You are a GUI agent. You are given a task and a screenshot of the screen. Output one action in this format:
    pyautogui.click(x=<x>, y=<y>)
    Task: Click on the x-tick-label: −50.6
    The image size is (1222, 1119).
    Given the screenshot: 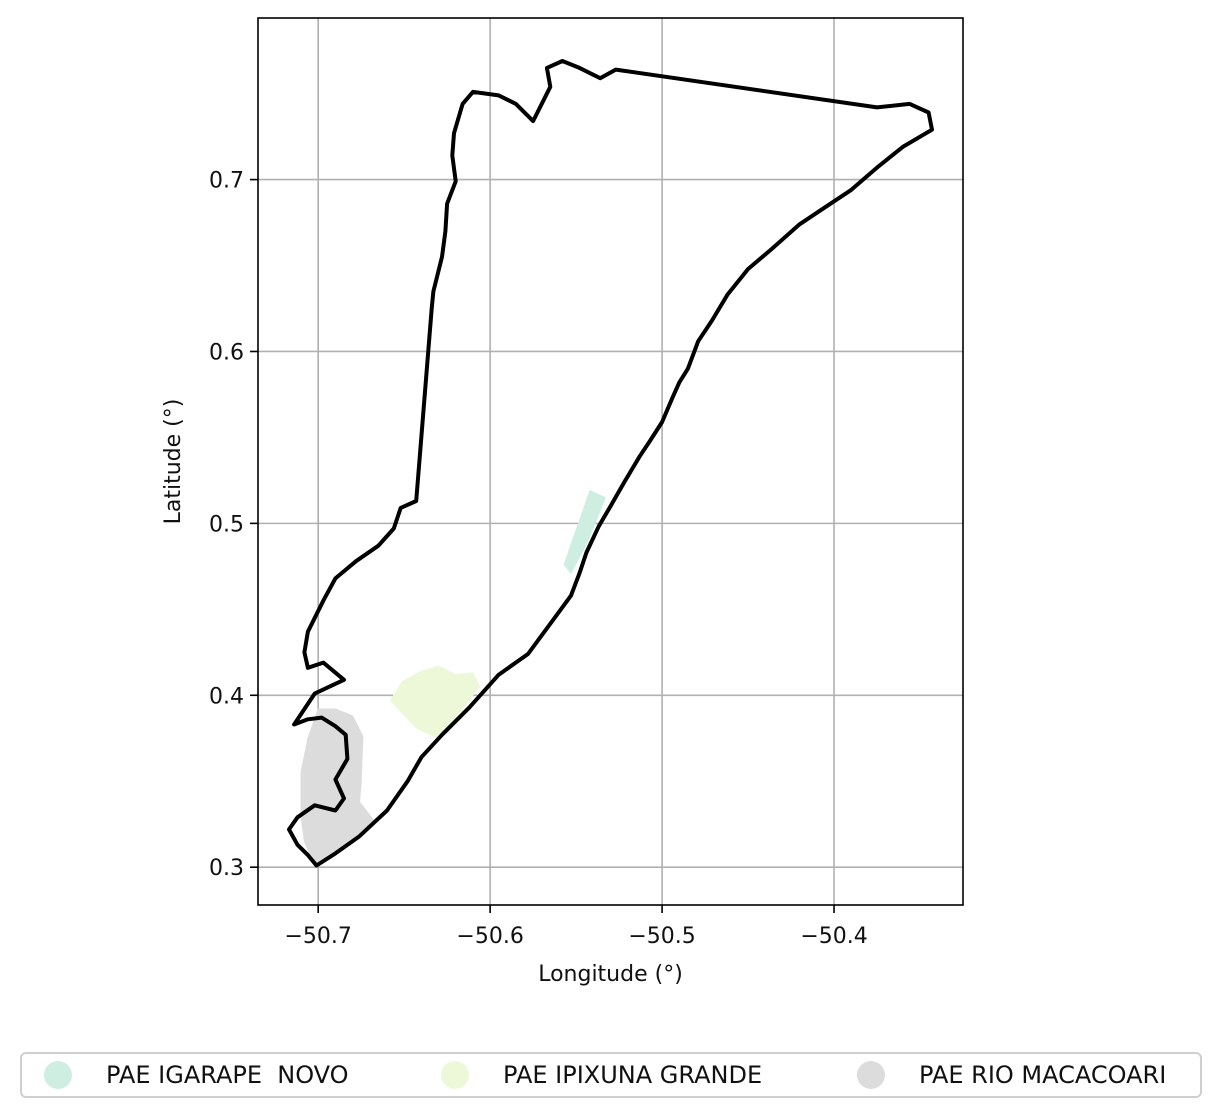 What is the action you would take?
    pyautogui.click(x=489, y=936)
    